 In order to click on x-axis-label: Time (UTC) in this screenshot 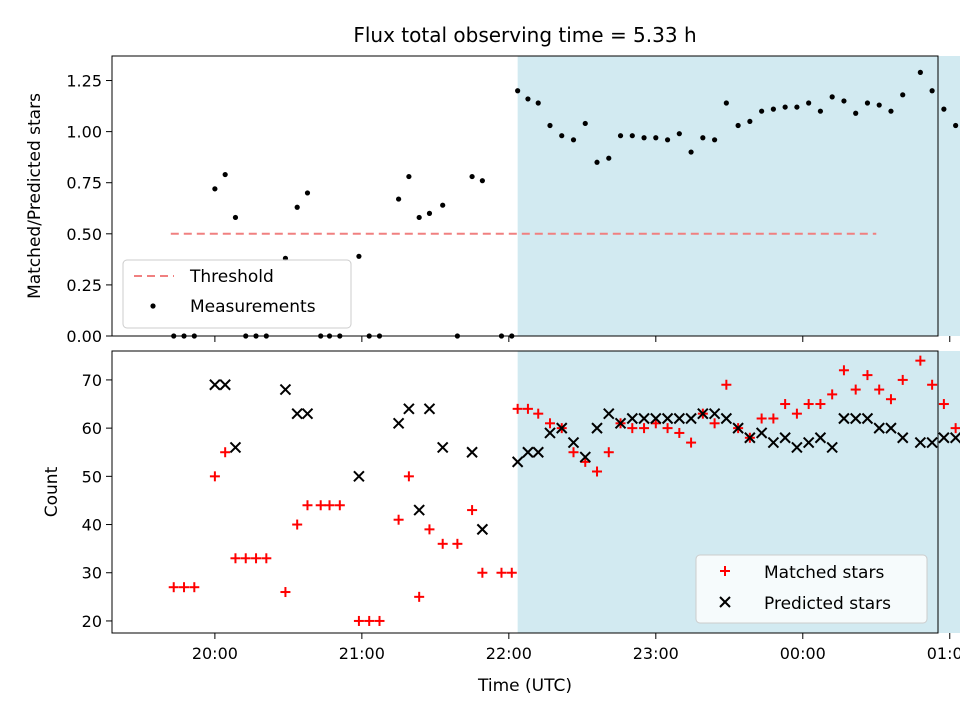, I will do `click(524, 686)`.